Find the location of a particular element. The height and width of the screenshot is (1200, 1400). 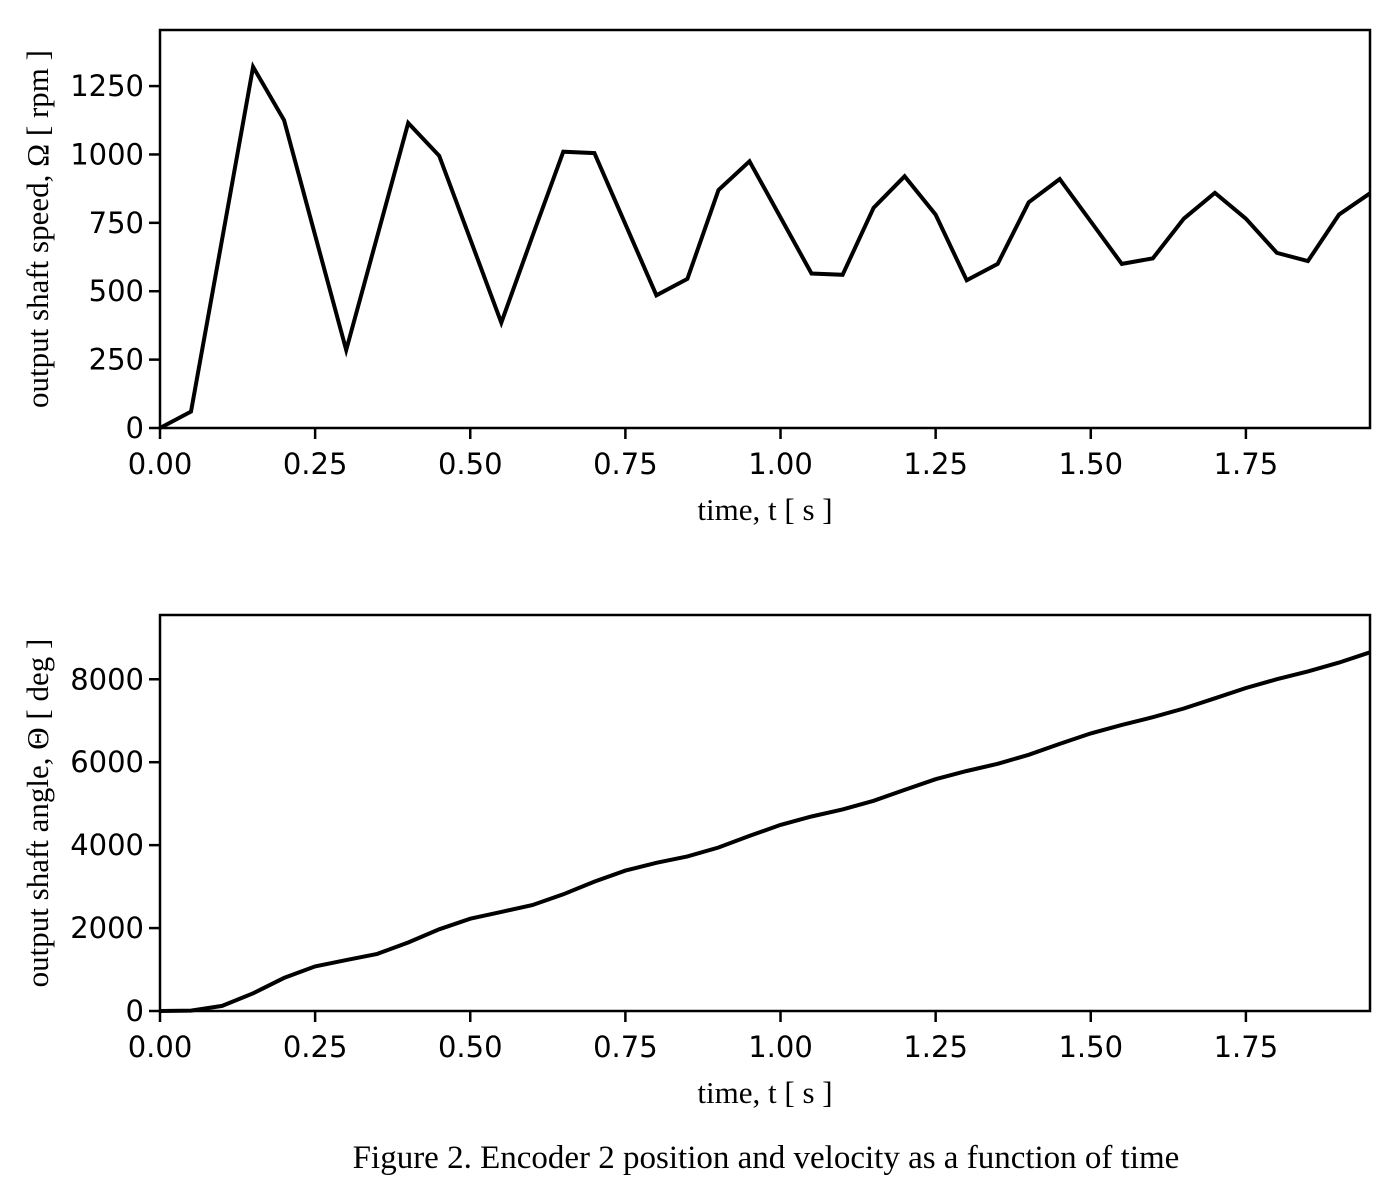

angle-x-tick-label: 0.00 is located at coordinates (160, 1047).